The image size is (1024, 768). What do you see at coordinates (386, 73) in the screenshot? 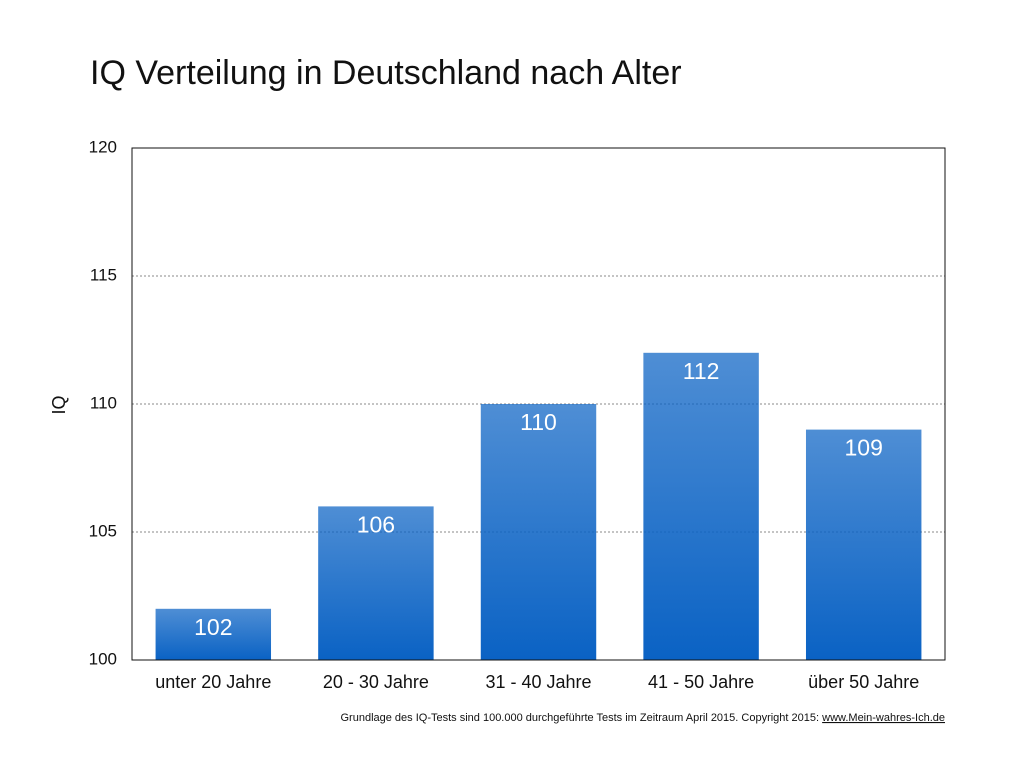
I see `chart-title: IQ Verteilung in Deutschland nach Alter` at bounding box center [386, 73].